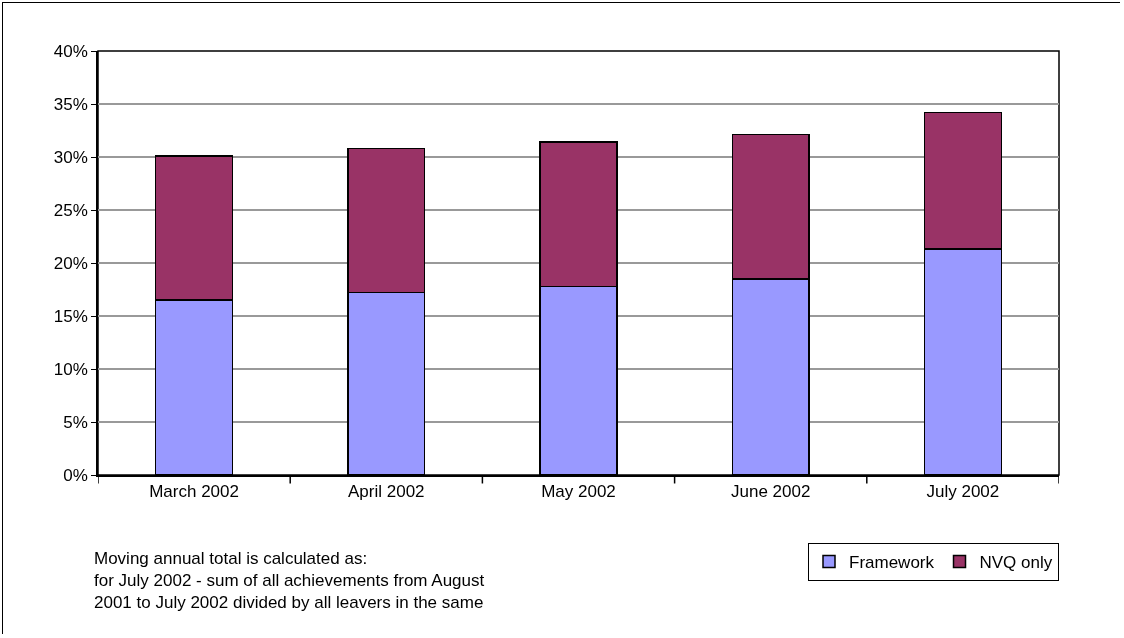 The width and height of the screenshot is (1124, 638). What do you see at coordinates (70, 210) in the screenshot?
I see `y-tick-label: 25%` at bounding box center [70, 210].